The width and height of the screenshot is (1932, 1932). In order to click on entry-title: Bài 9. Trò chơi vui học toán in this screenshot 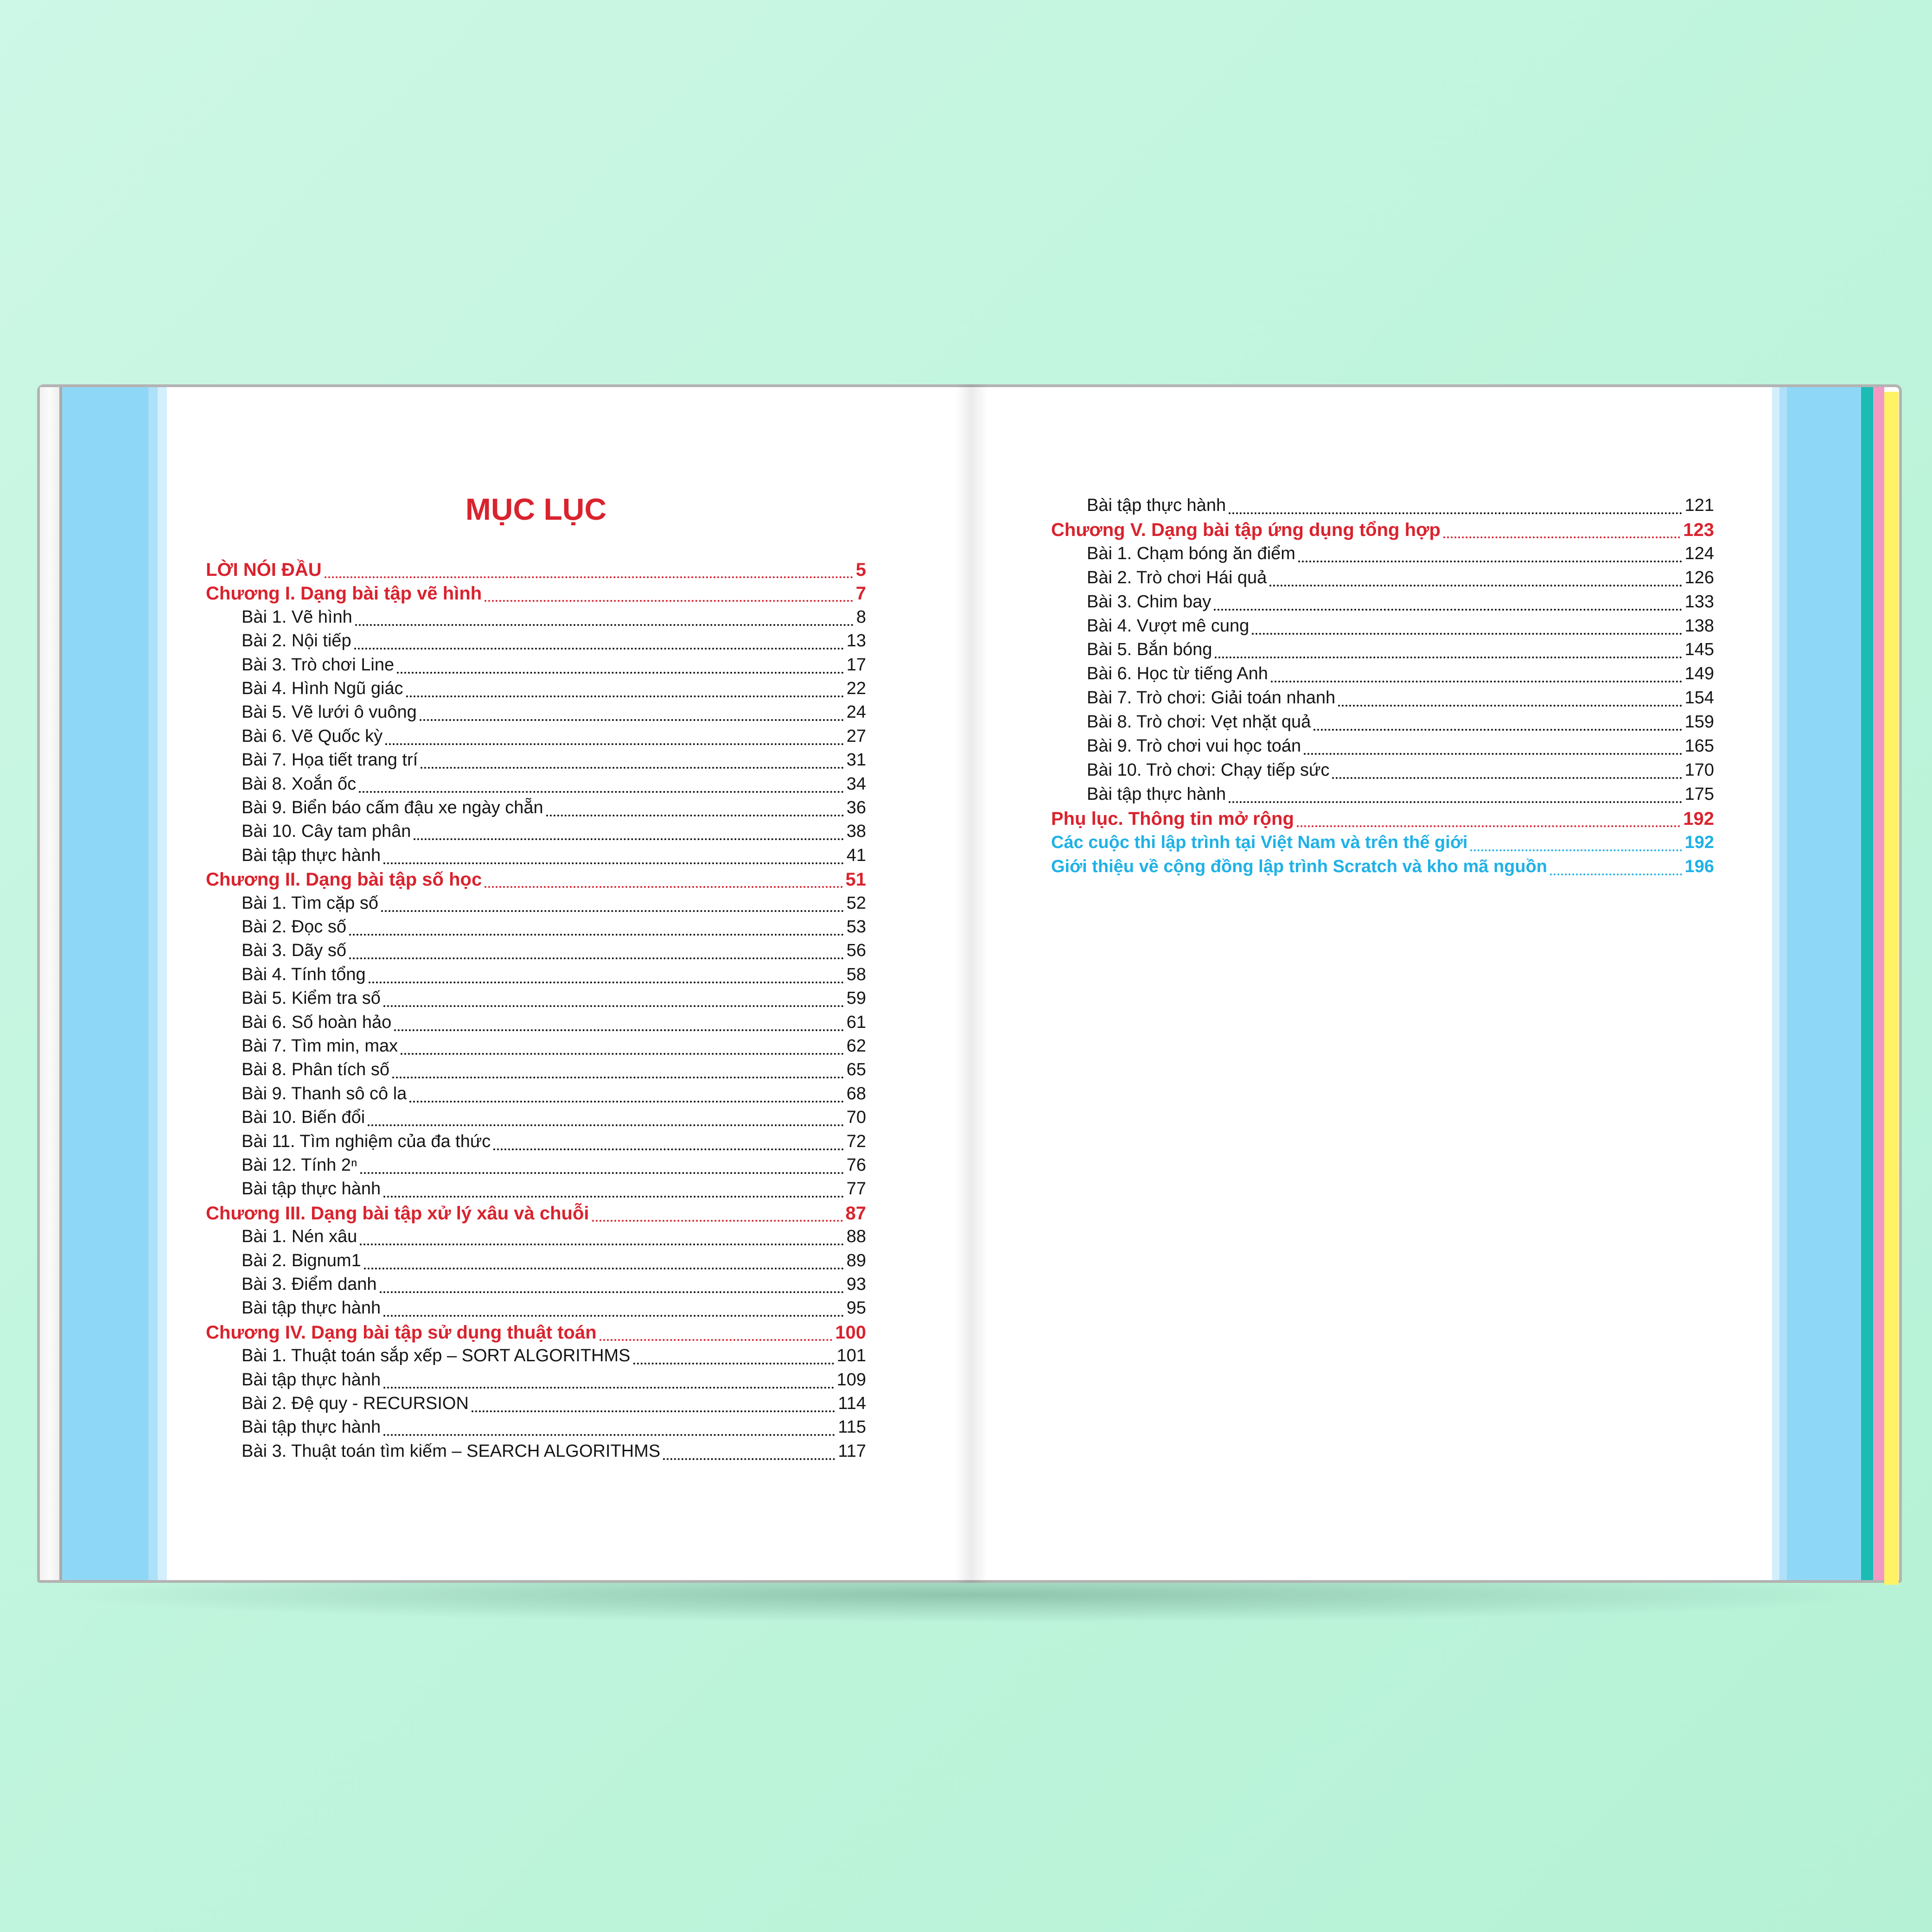, I will do `click(1194, 746)`.